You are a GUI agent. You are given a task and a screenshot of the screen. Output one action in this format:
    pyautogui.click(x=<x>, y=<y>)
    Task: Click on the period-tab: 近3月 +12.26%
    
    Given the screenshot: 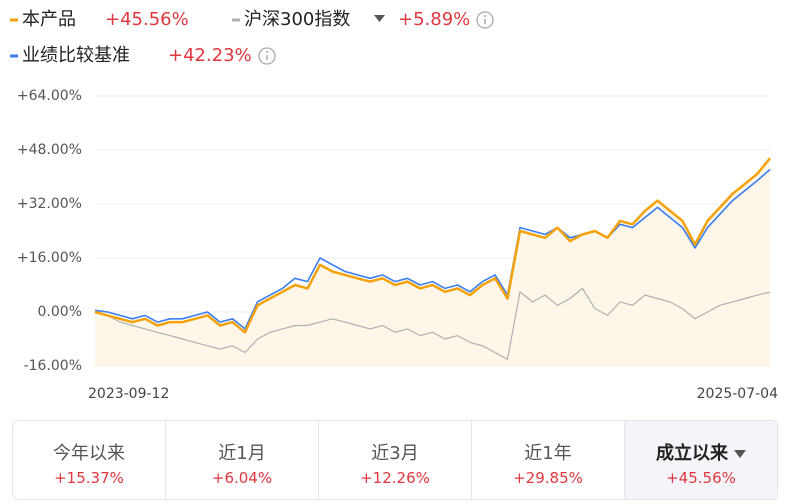 What is the action you would take?
    pyautogui.click(x=395, y=460)
    